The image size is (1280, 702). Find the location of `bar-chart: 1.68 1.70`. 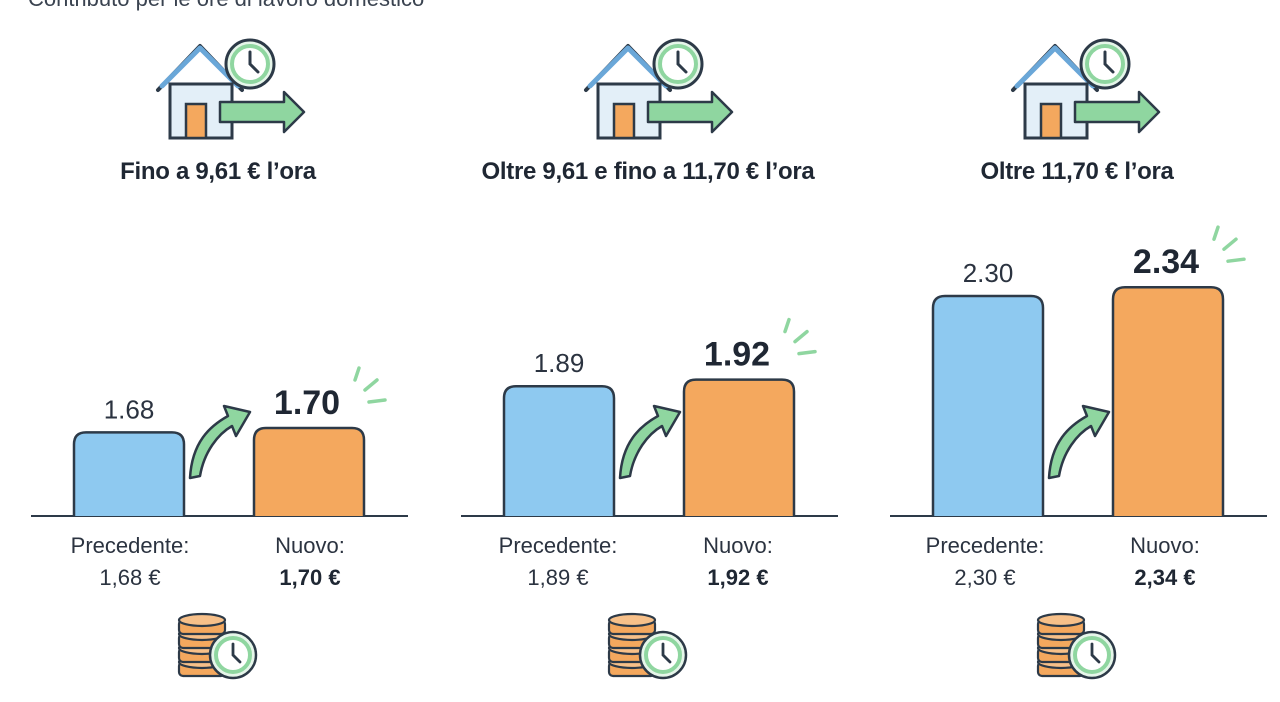

bar-chart: 1.68 1.70 is located at coordinates (219, 441).